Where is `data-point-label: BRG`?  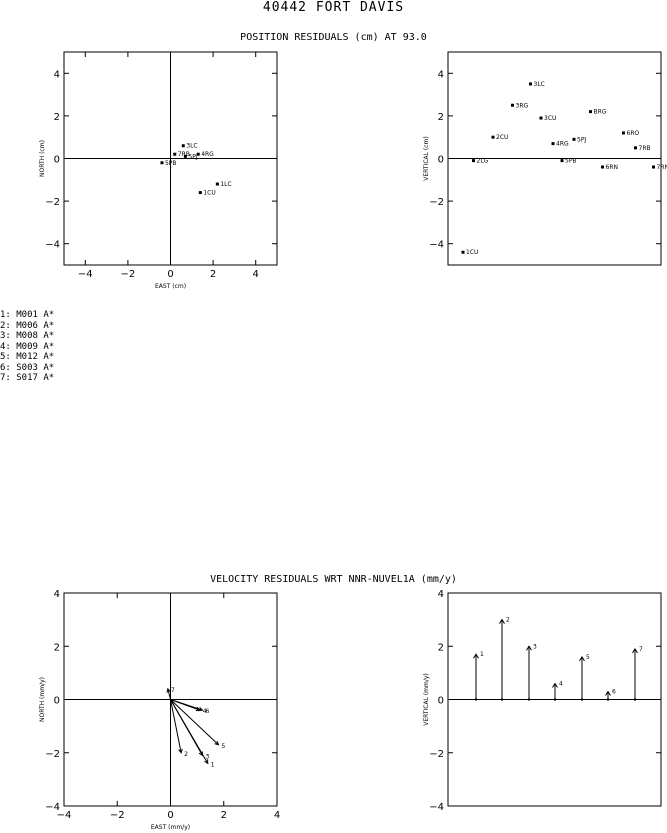
data-point-label: BRG is located at coordinates (600, 112).